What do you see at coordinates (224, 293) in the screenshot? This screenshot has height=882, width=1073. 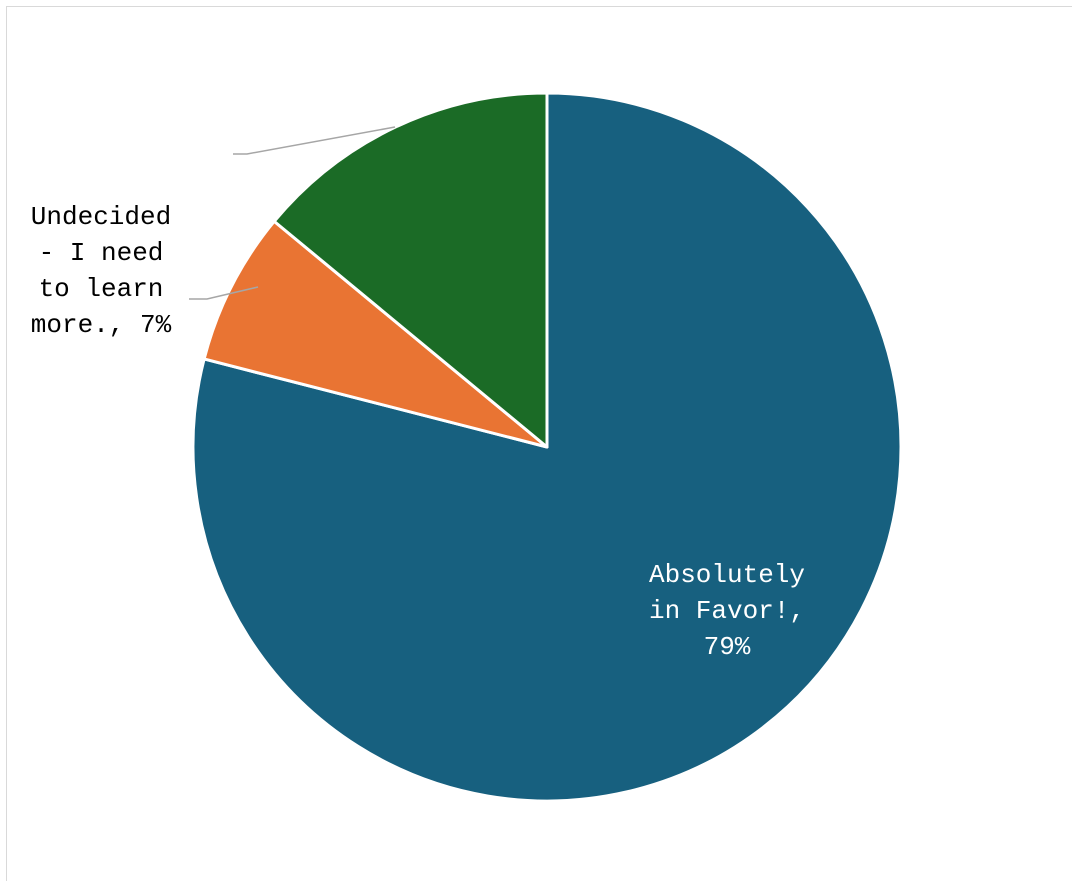 I see `leader-line-undecided` at bounding box center [224, 293].